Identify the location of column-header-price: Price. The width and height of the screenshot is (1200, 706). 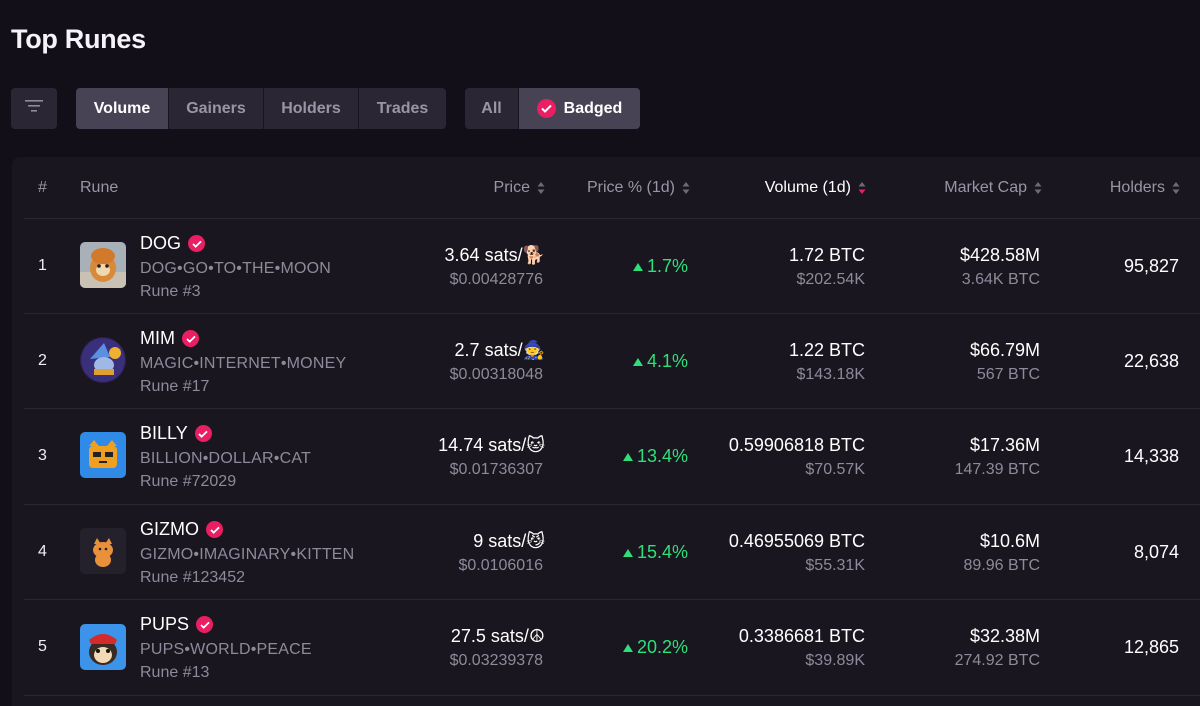
(519, 188).